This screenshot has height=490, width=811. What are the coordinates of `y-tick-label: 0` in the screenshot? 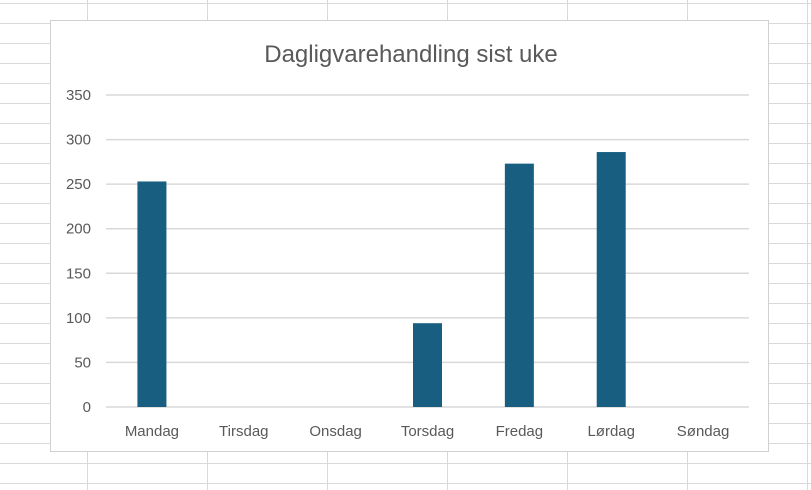 It's located at (87, 407).